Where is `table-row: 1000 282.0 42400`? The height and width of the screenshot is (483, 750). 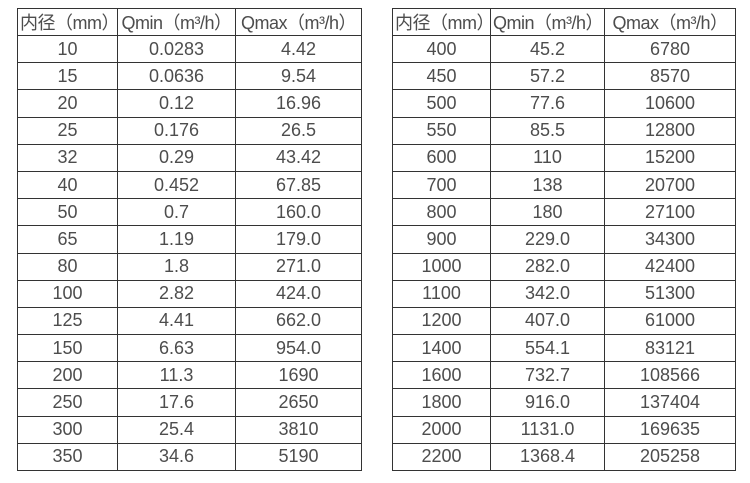
table-row: 1000 282.0 42400 is located at coordinates (564, 266).